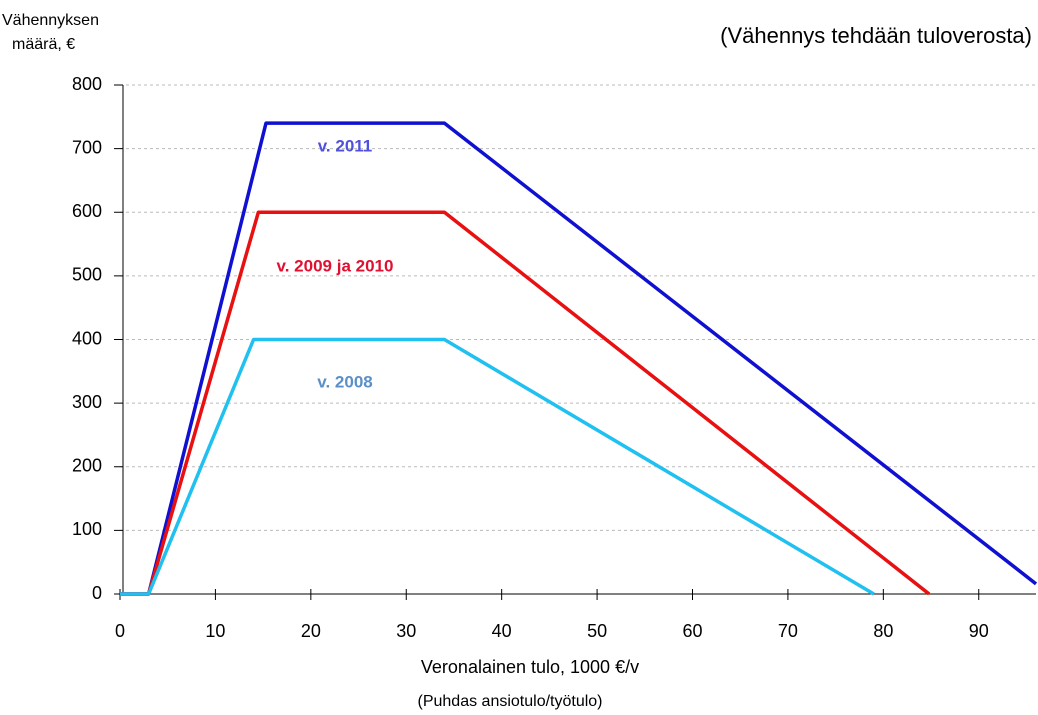 The height and width of the screenshot is (715, 1038). I want to click on x-tick-label: 10, so click(215, 631).